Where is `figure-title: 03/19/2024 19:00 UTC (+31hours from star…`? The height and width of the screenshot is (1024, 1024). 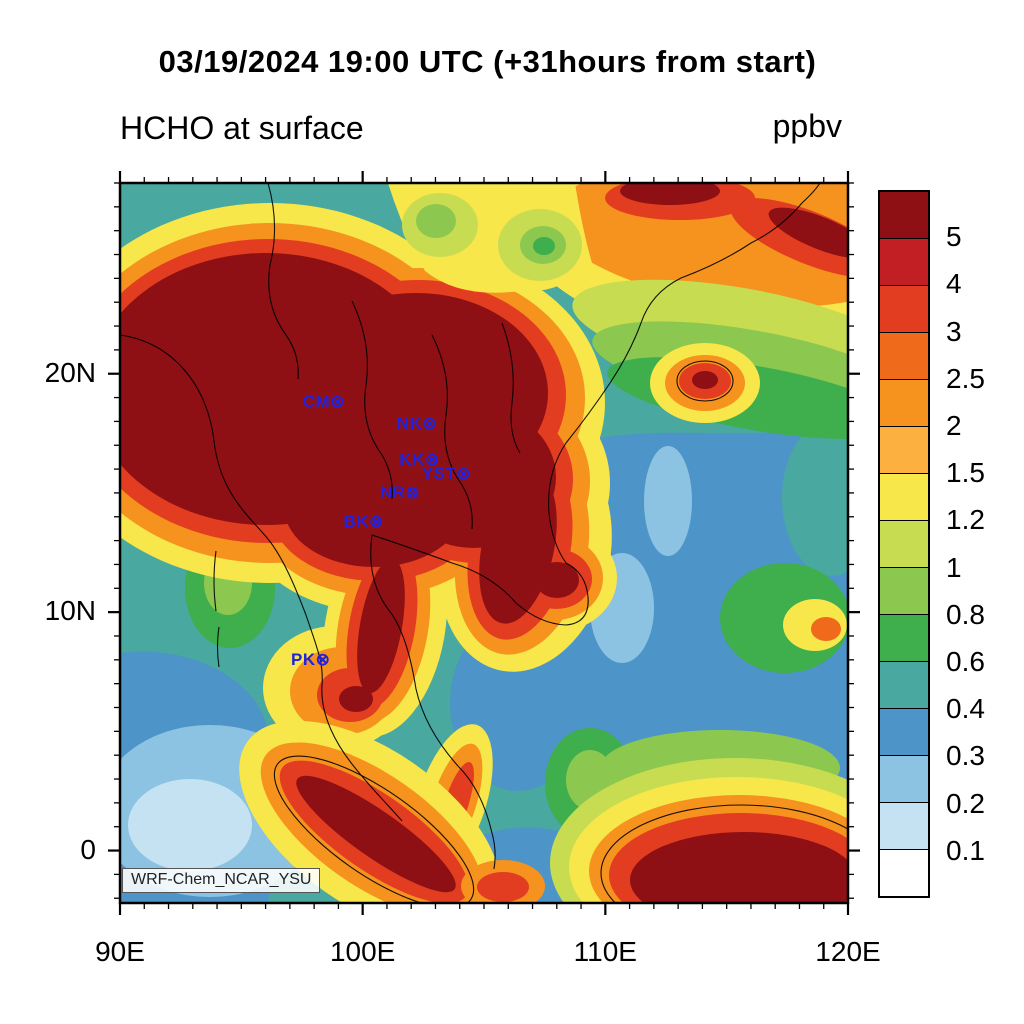 figure-title: 03/19/2024 19:00 UTC (+31hours from star… is located at coordinates (487, 61).